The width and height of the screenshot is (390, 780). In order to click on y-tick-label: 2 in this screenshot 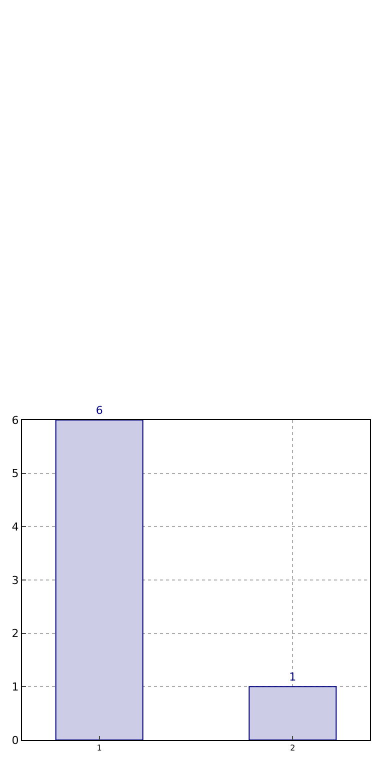, I will do `click(15, 633)`.